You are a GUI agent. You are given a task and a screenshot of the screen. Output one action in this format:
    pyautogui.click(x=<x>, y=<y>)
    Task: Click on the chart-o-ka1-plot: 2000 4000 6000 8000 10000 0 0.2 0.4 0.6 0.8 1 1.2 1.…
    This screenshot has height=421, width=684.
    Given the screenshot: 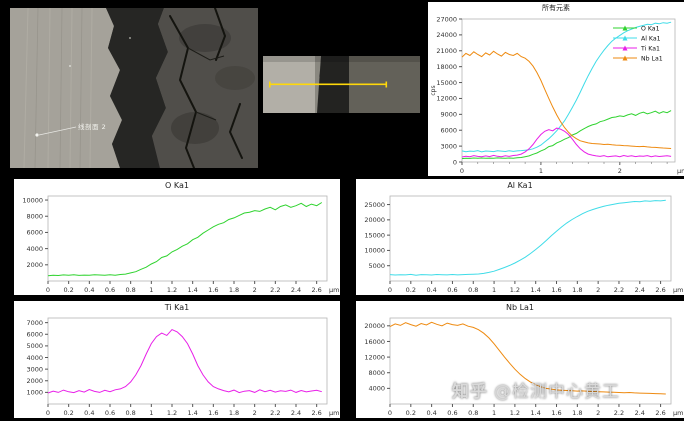 What is the action you would take?
    pyautogui.click(x=180, y=244)
    